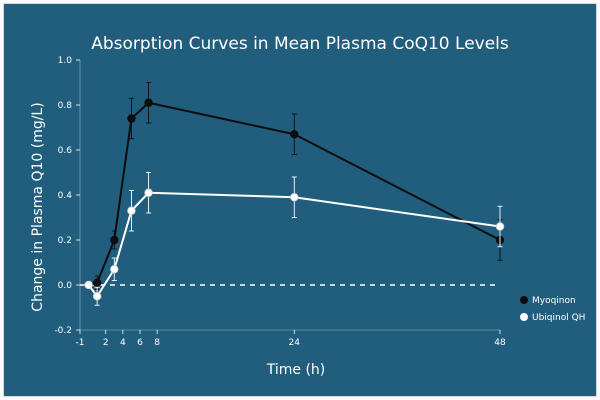 The width and height of the screenshot is (600, 400). Describe the element at coordinates (123, 343) in the screenshot. I see `x-tick-label: 4` at that location.